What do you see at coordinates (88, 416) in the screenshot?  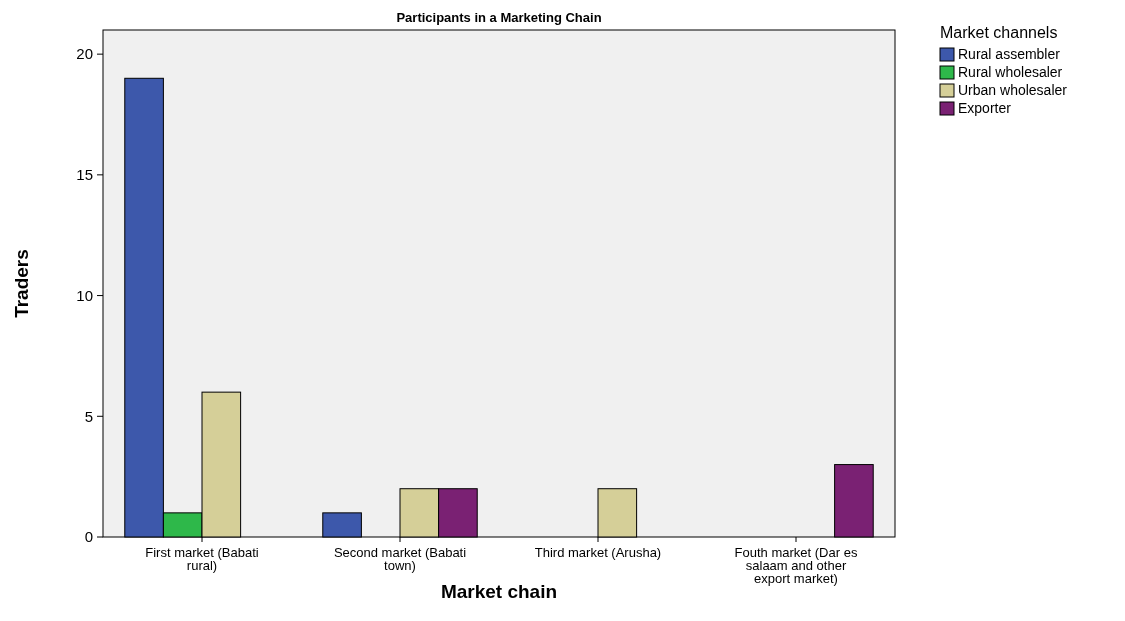 I see `y-tick-label: 5` at bounding box center [88, 416].